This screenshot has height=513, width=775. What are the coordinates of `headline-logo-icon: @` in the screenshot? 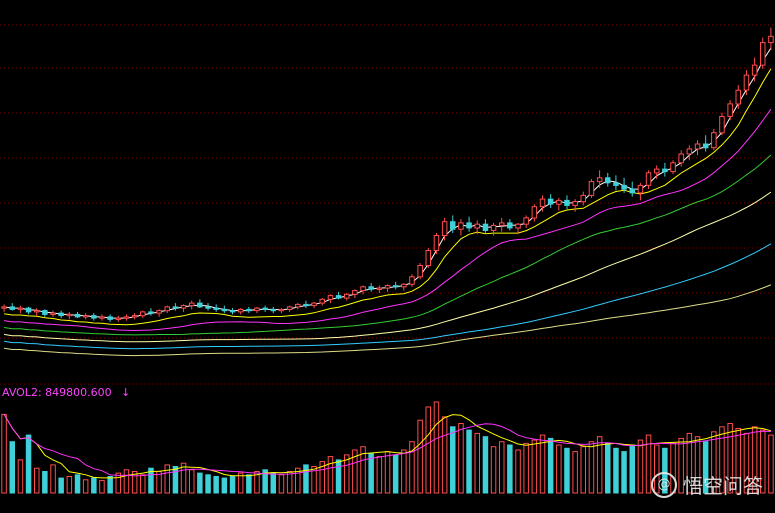 It's located at (664, 484).